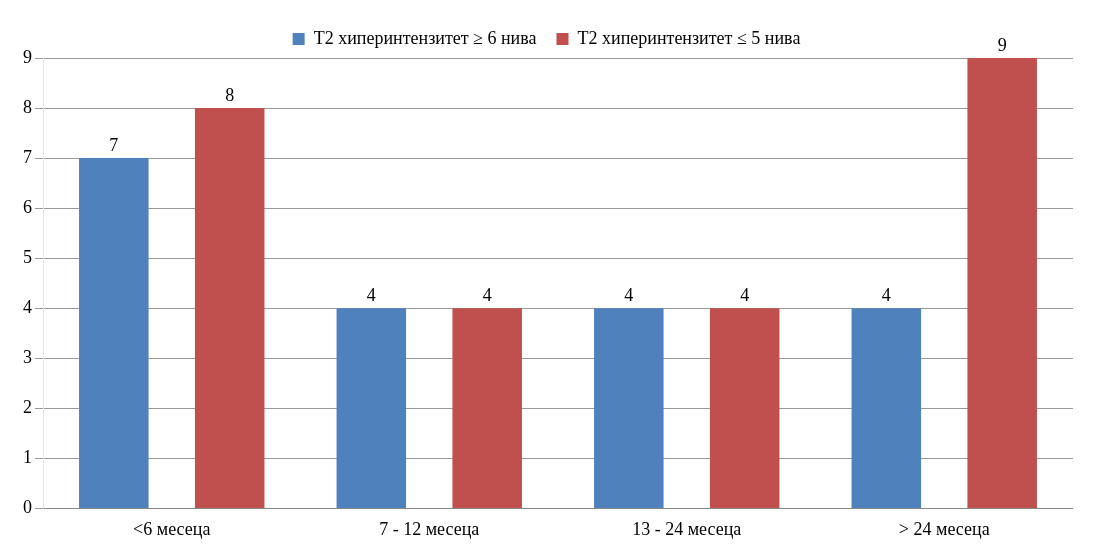 The width and height of the screenshot is (1113, 554). What do you see at coordinates (425, 37) in the screenshot?
I see `legend-label: Т2 хиперинтензитет ≥ 6 нива` at bounding box center [425, 37].